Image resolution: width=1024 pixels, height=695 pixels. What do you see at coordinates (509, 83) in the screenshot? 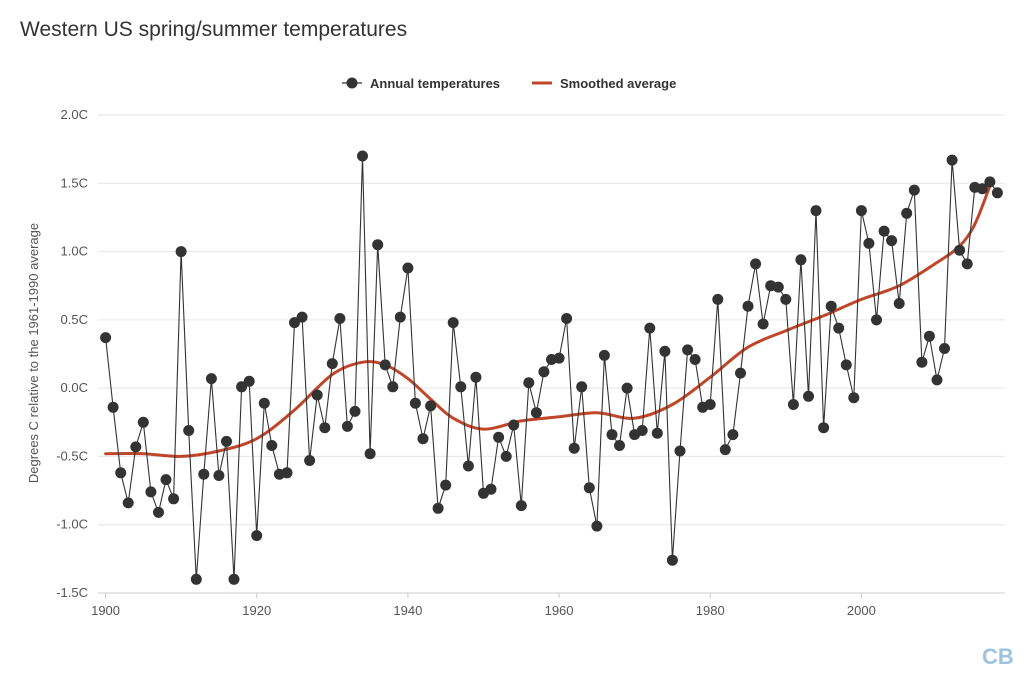
I see `legend: Annual temperatures Smoothed average` at bounding box center [509, 83].